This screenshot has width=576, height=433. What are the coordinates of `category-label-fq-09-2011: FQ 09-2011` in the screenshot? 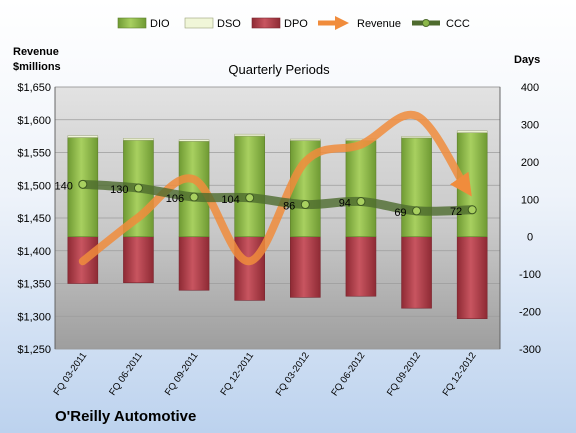 It's located at (182, 373).